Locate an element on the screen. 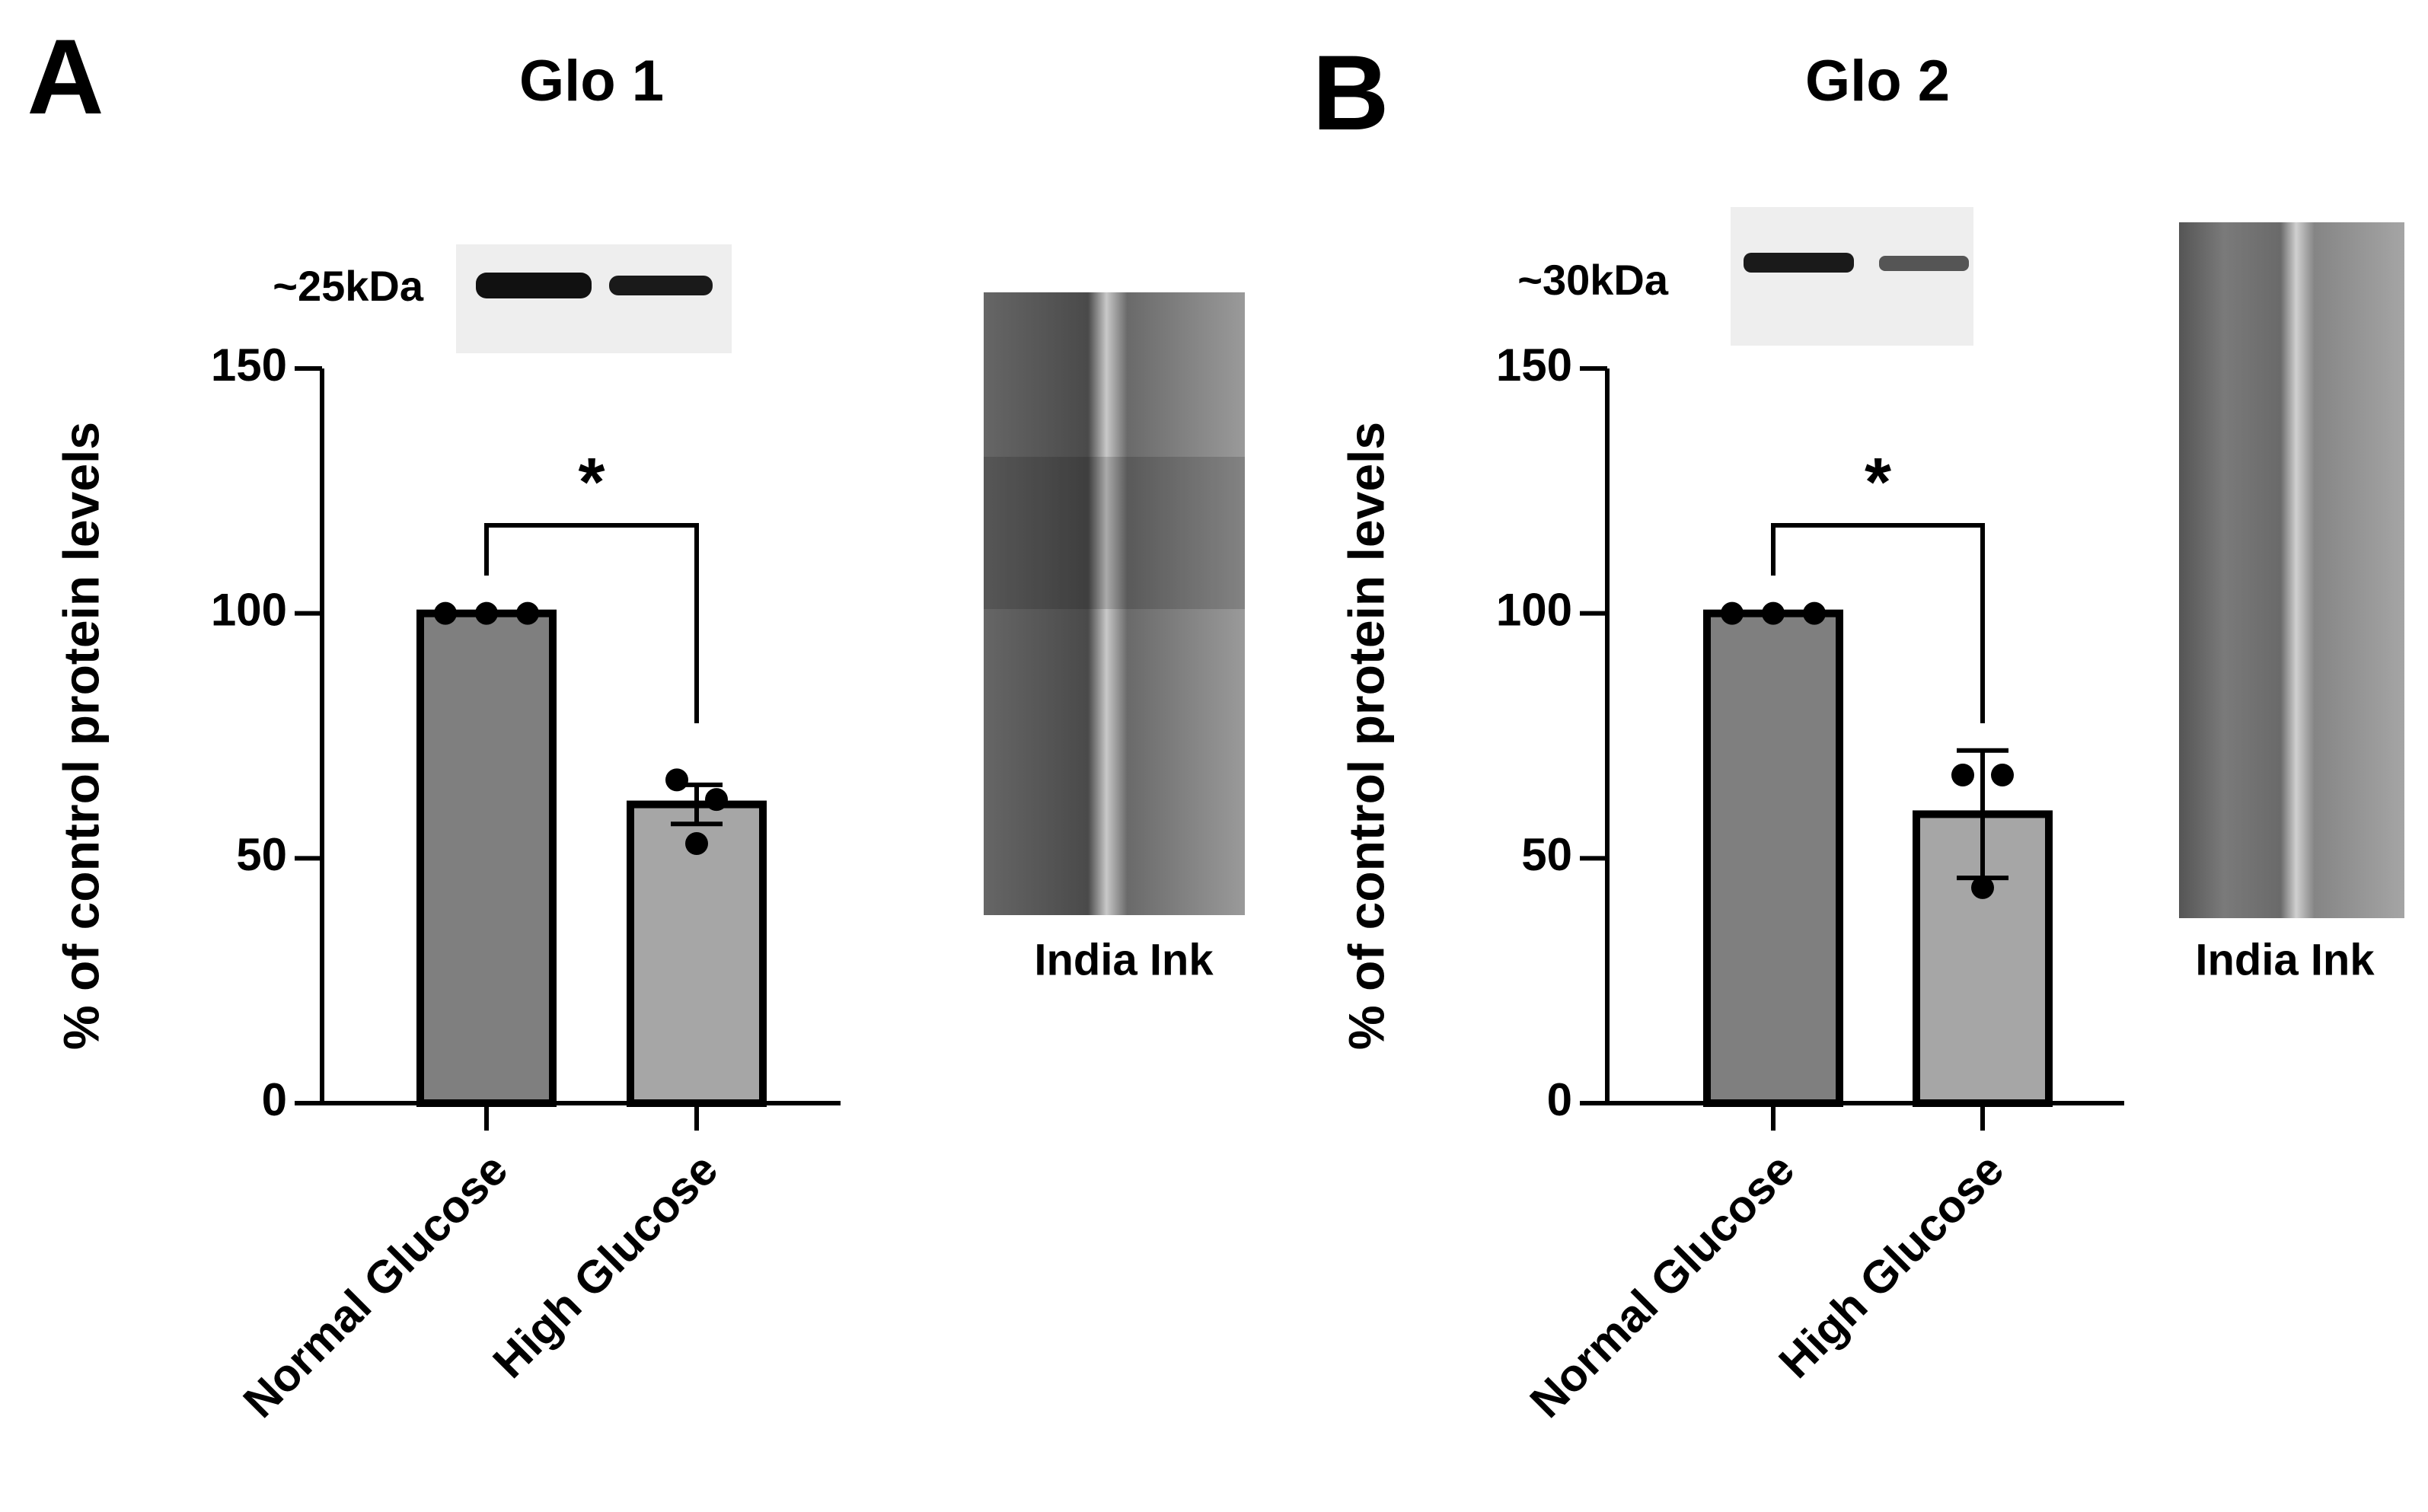 This screenshot has width=2428, height=1512. panel-label: A is located at coordinates (65, 76).